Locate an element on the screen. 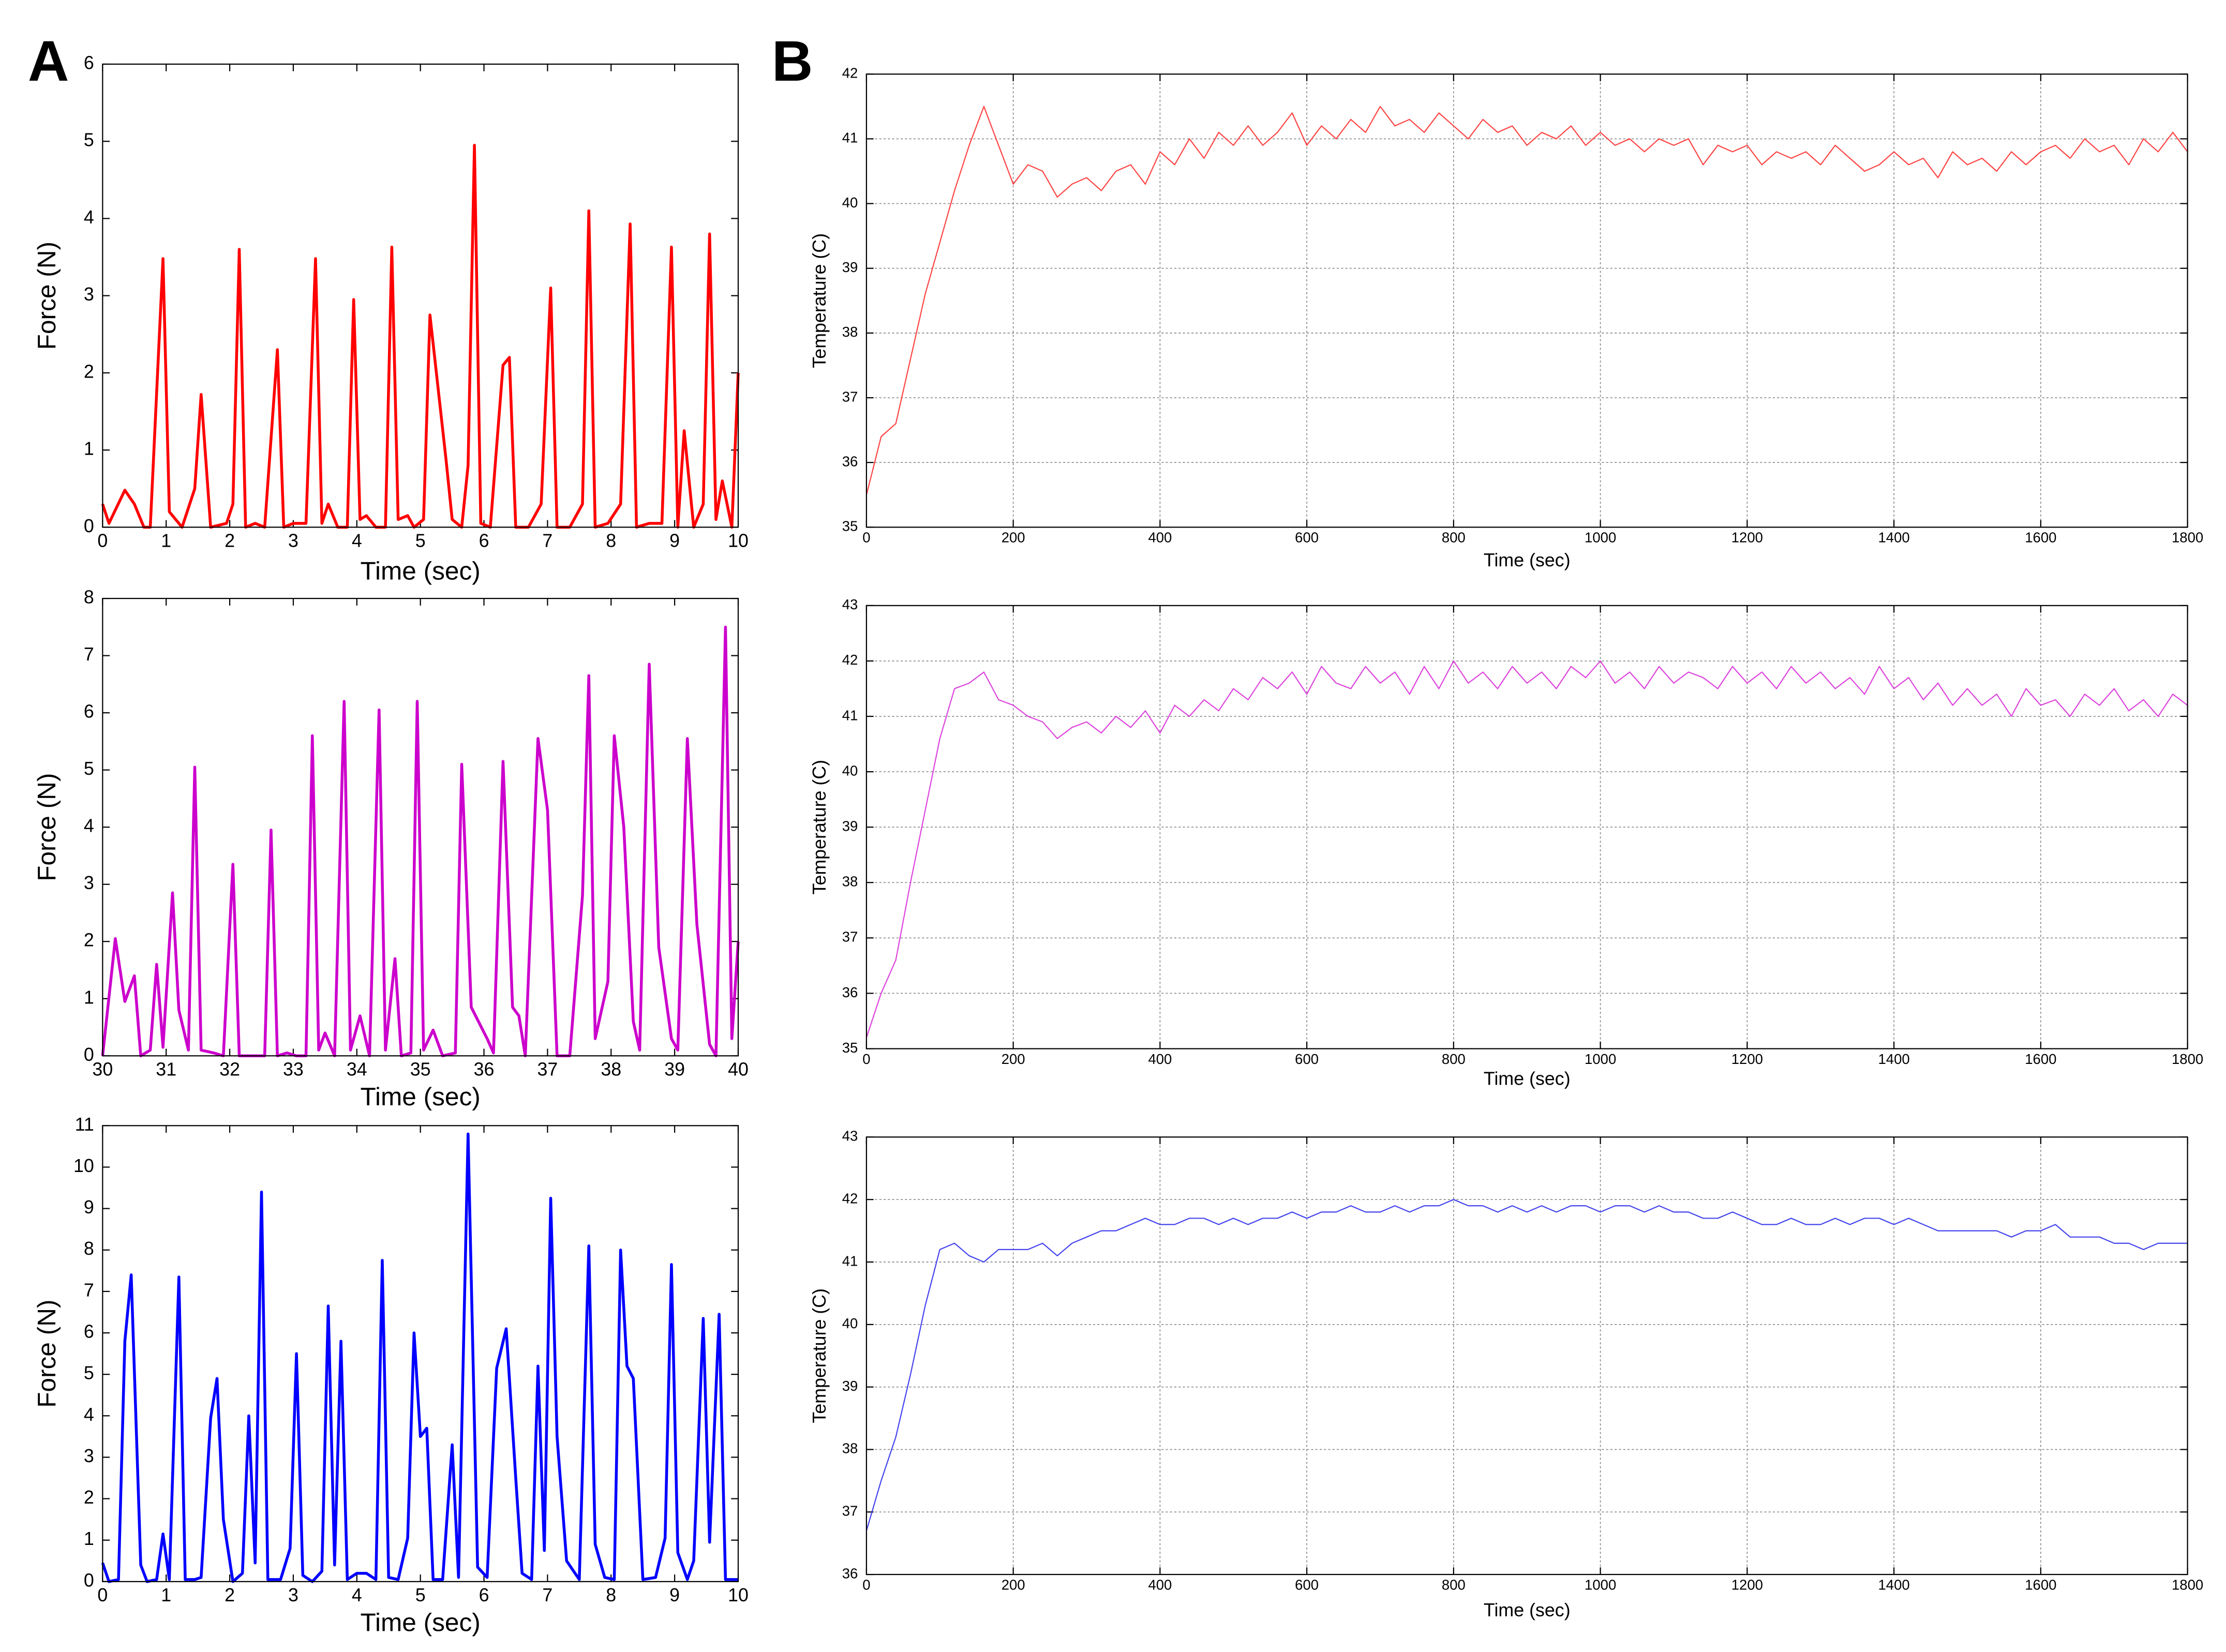 Image resolution: width=2226 pixels, height=1652 pixels. x-tick-label: 38 is located at coordinates (611, 1069).